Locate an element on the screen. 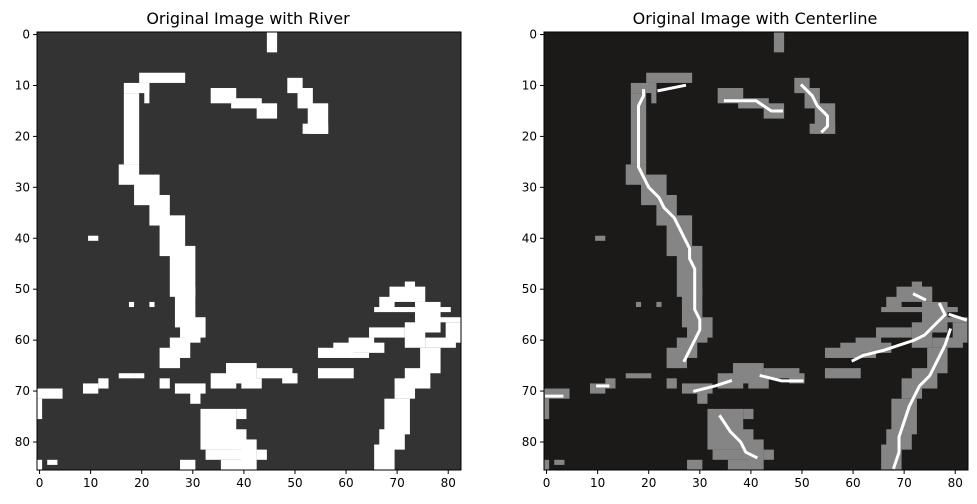 This screenshot has height=504, width=977. y-tick-label: 10 is located at coordinates (529, 85).